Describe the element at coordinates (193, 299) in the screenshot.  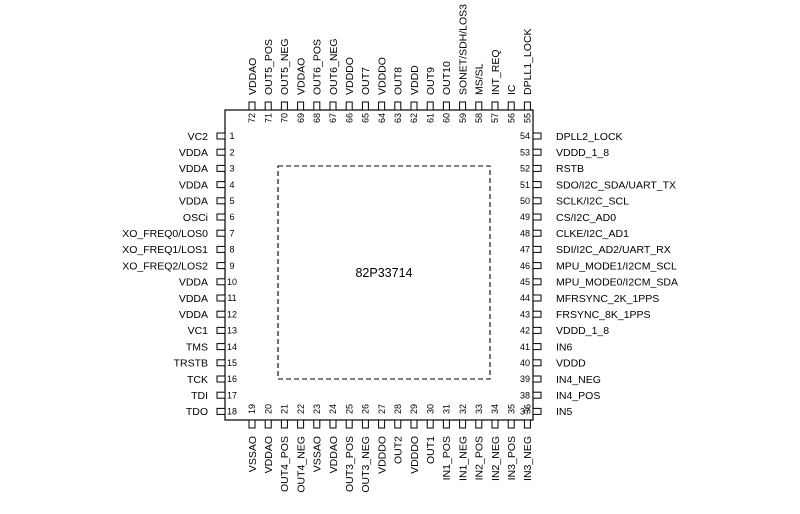
I see `pin-name: VDDA` at that location.